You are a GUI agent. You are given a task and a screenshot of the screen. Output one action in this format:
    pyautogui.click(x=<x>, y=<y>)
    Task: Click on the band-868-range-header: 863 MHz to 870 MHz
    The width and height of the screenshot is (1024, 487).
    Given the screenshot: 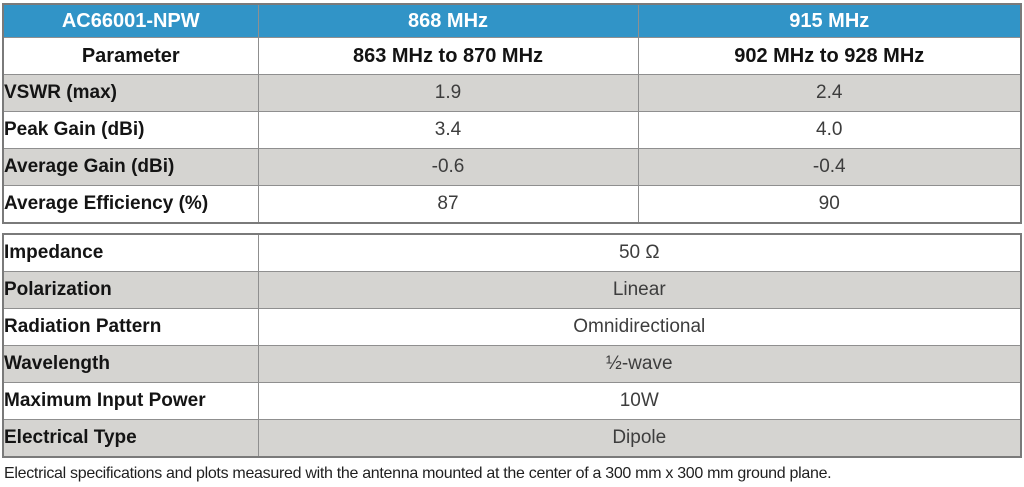 What is the action you would take?
    pyautogui.click(x=448, y=56)
    